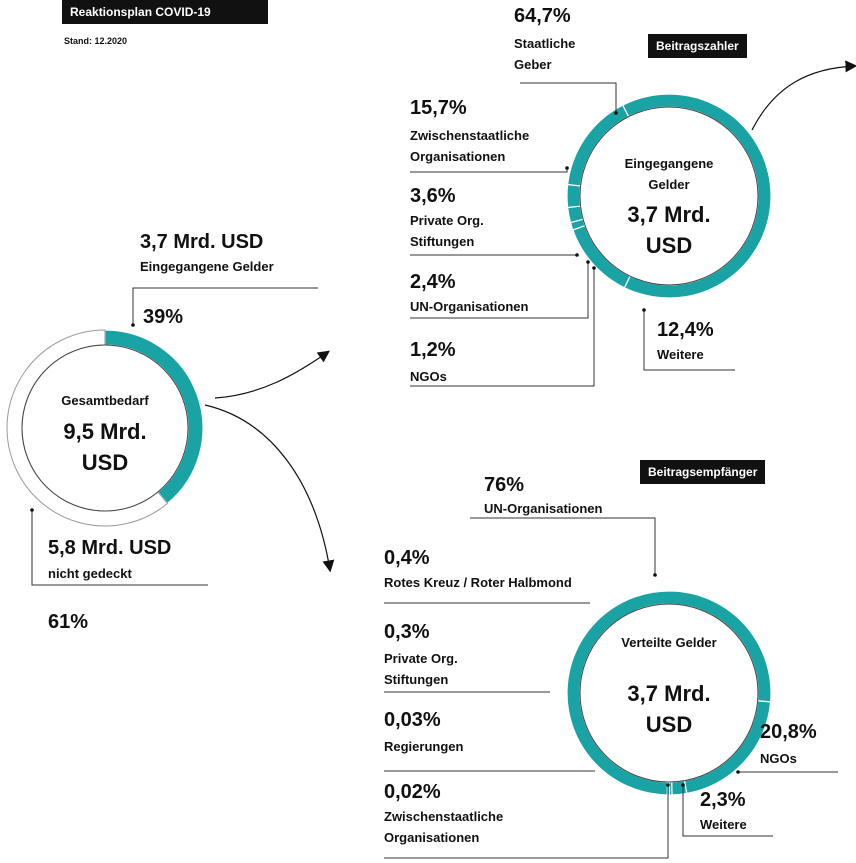 The width and height of the screenshot is (856, 863). What do you see at coordinates (685, 330) in the screenshot?
I see `value-label: 12,4%` at bounding box center [685, 330].